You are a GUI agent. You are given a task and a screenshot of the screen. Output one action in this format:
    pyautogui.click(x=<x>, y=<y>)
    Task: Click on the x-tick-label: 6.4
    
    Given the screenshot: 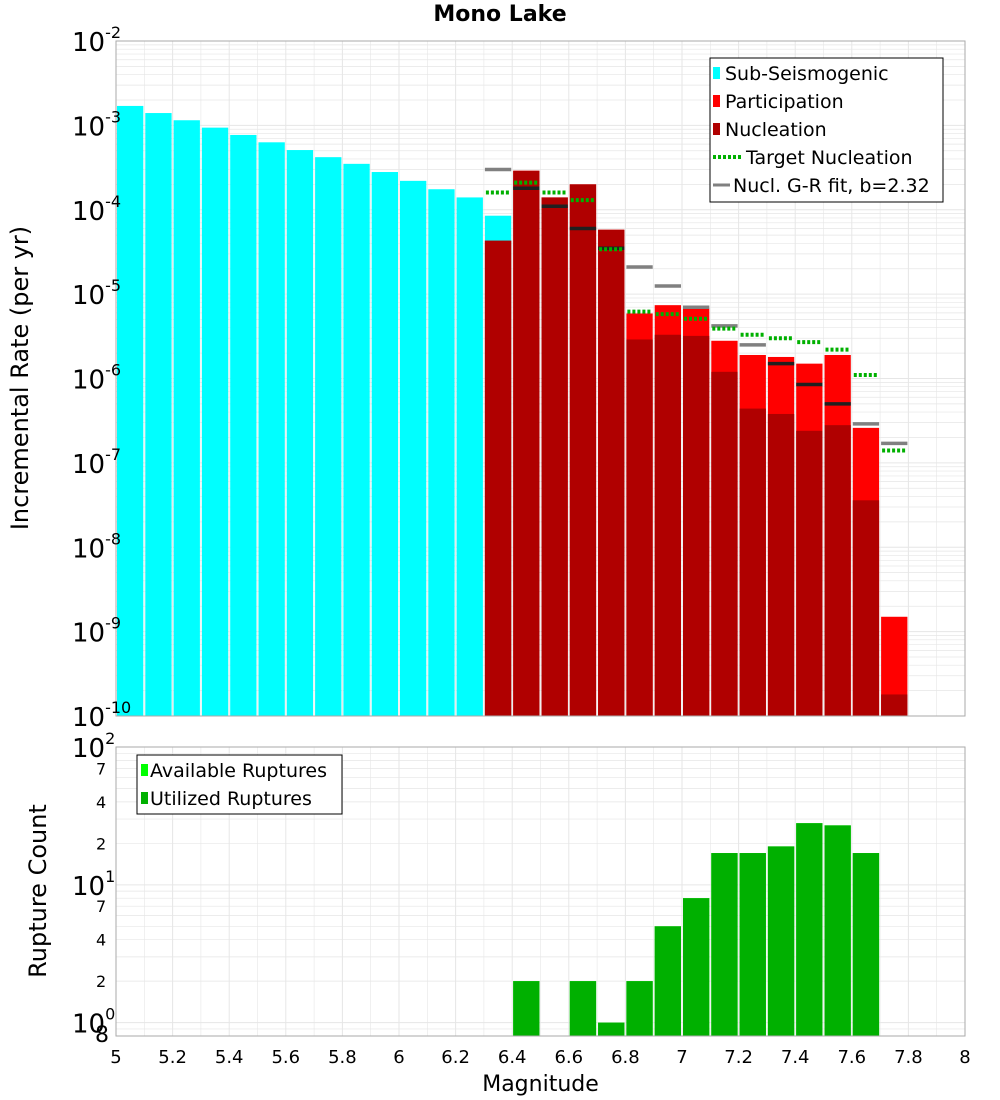 What is the action you would take?
    pyautogui.click(x=512, y=1057)
    